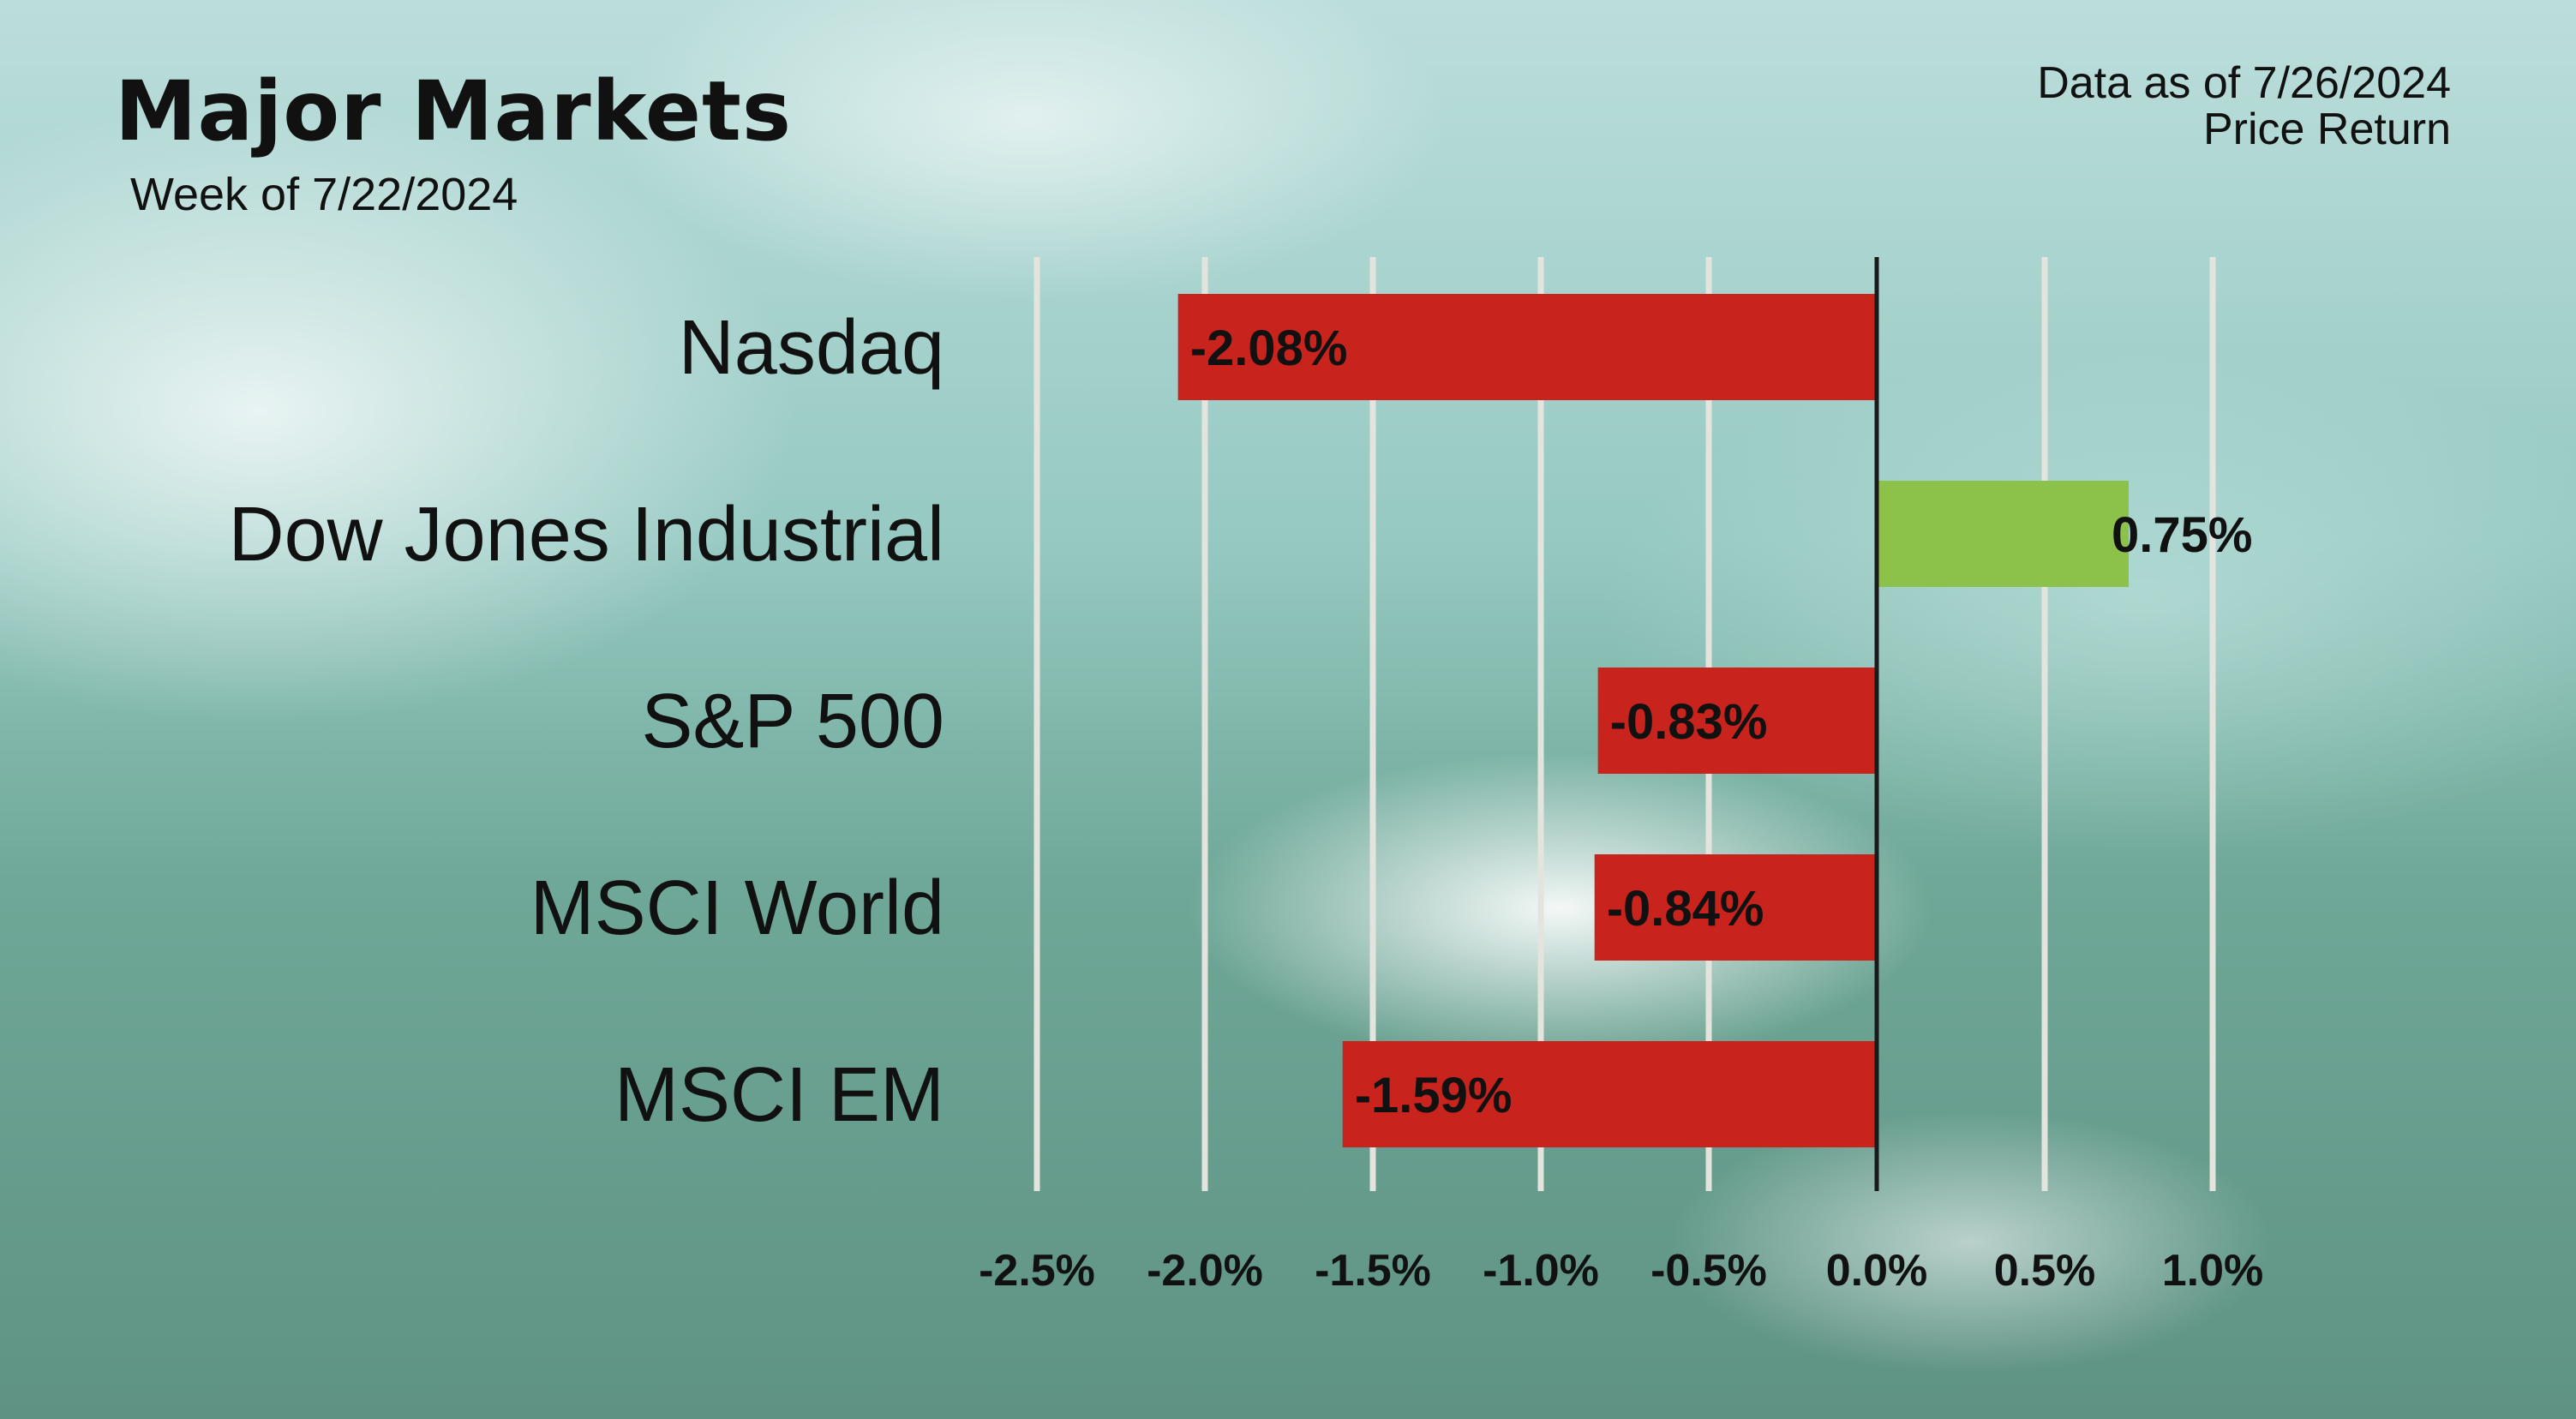 This screenshot has height=1419, width=2576. Describe the element at coordinates (2045, 1271) in the screenshot. I see `x-tick-label-6: 0.5%` at that location.